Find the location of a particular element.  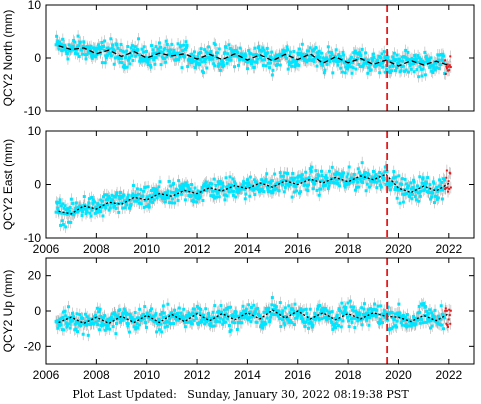

up-y-tick-label: 0 is located at coordinates (37, 311).